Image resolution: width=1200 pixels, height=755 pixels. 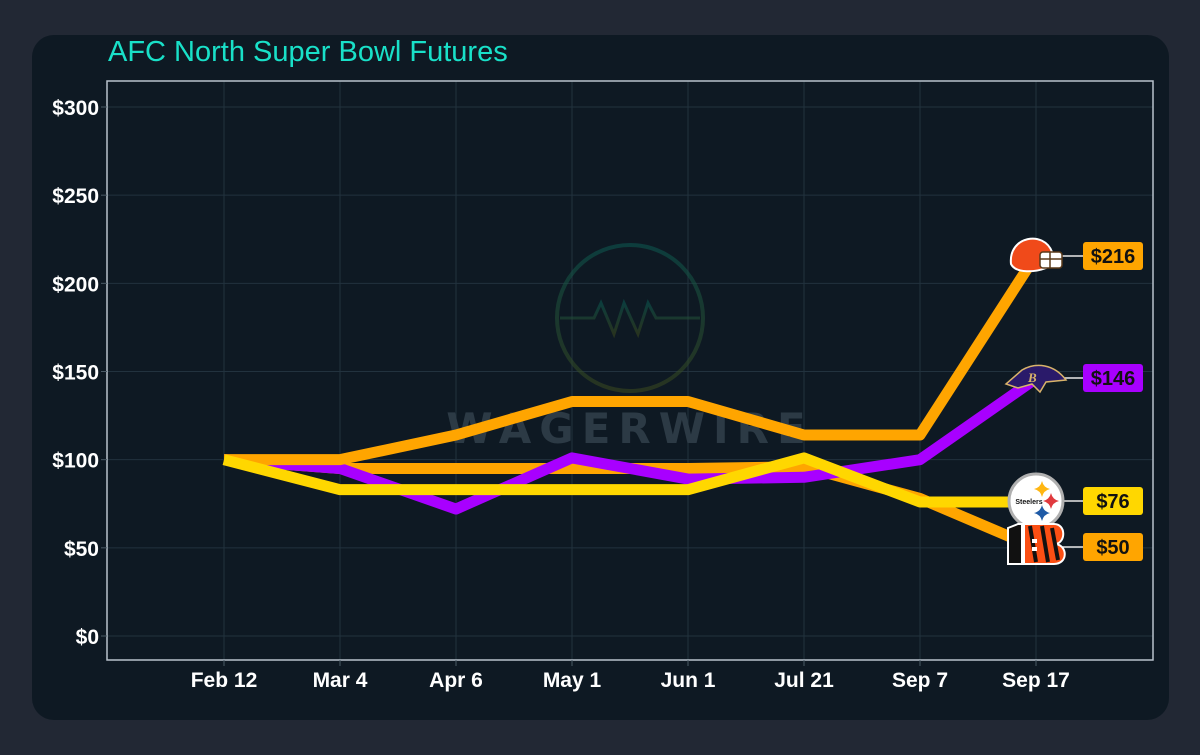 I want to click on x-tick-label: Sep 7, so click(x=920, y=680).